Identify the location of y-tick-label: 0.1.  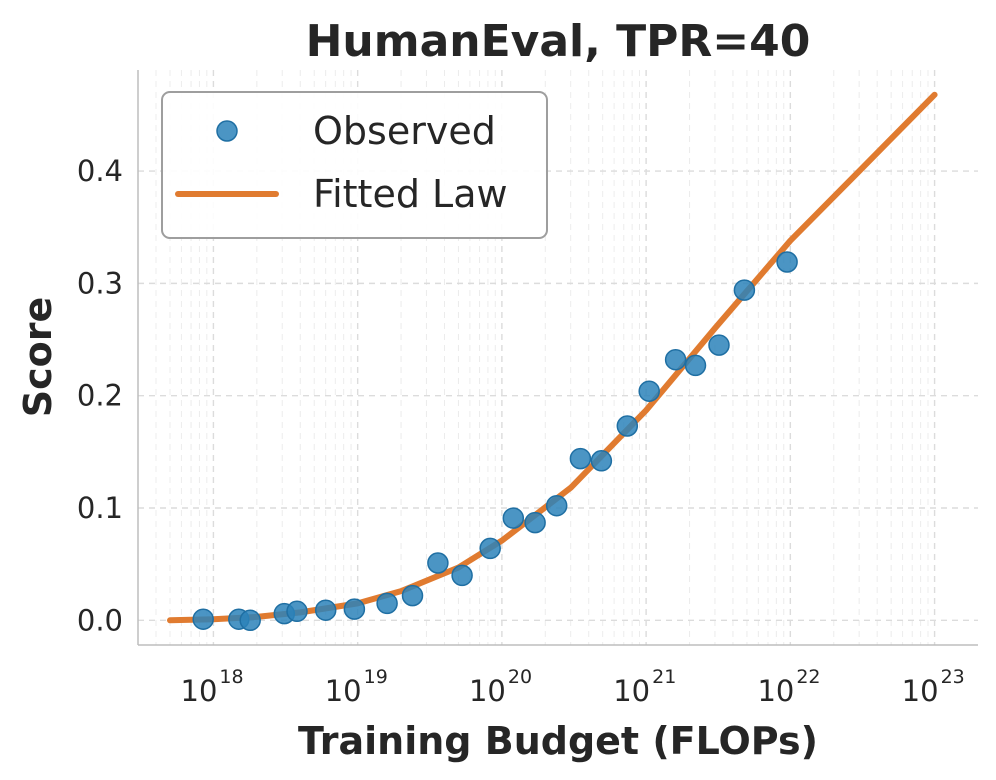
(100, 508).